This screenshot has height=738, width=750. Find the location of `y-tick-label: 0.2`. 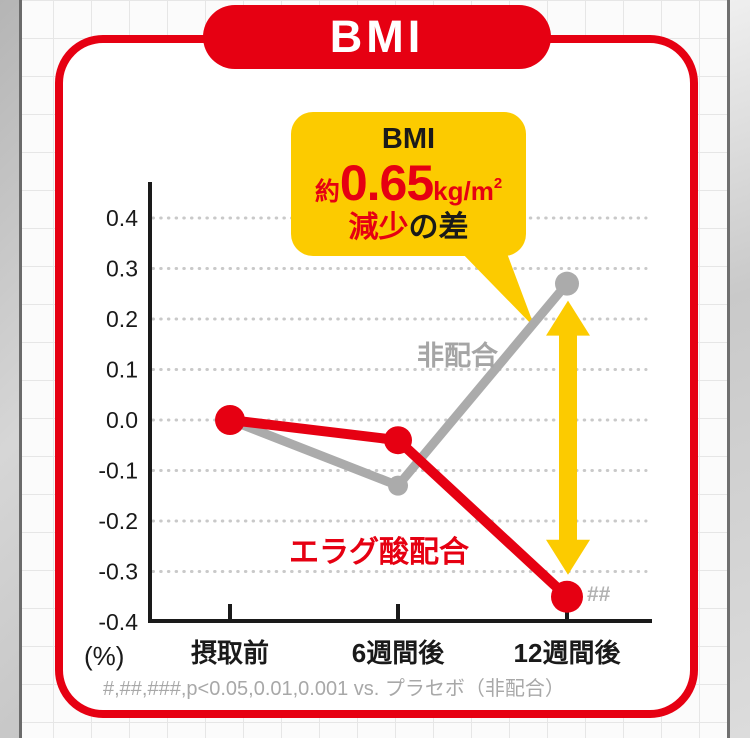

y-tick-label: 0.2 is located at coordinates (122, 319).